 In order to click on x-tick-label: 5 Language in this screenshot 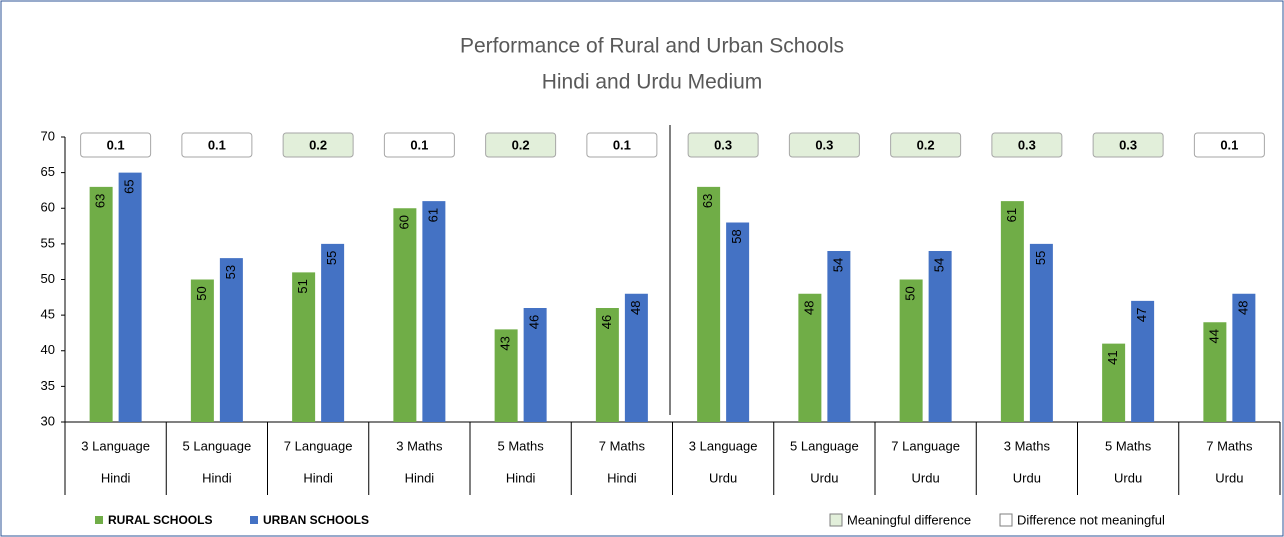, I will do `click(217, 445)`.